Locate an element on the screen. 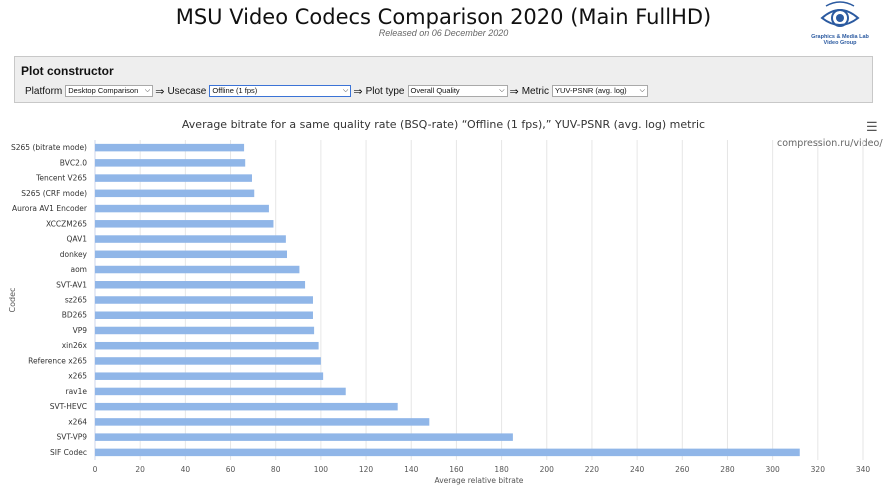  usecase-select-value: Offline (1 fps) is located at coordinates (235, 90).